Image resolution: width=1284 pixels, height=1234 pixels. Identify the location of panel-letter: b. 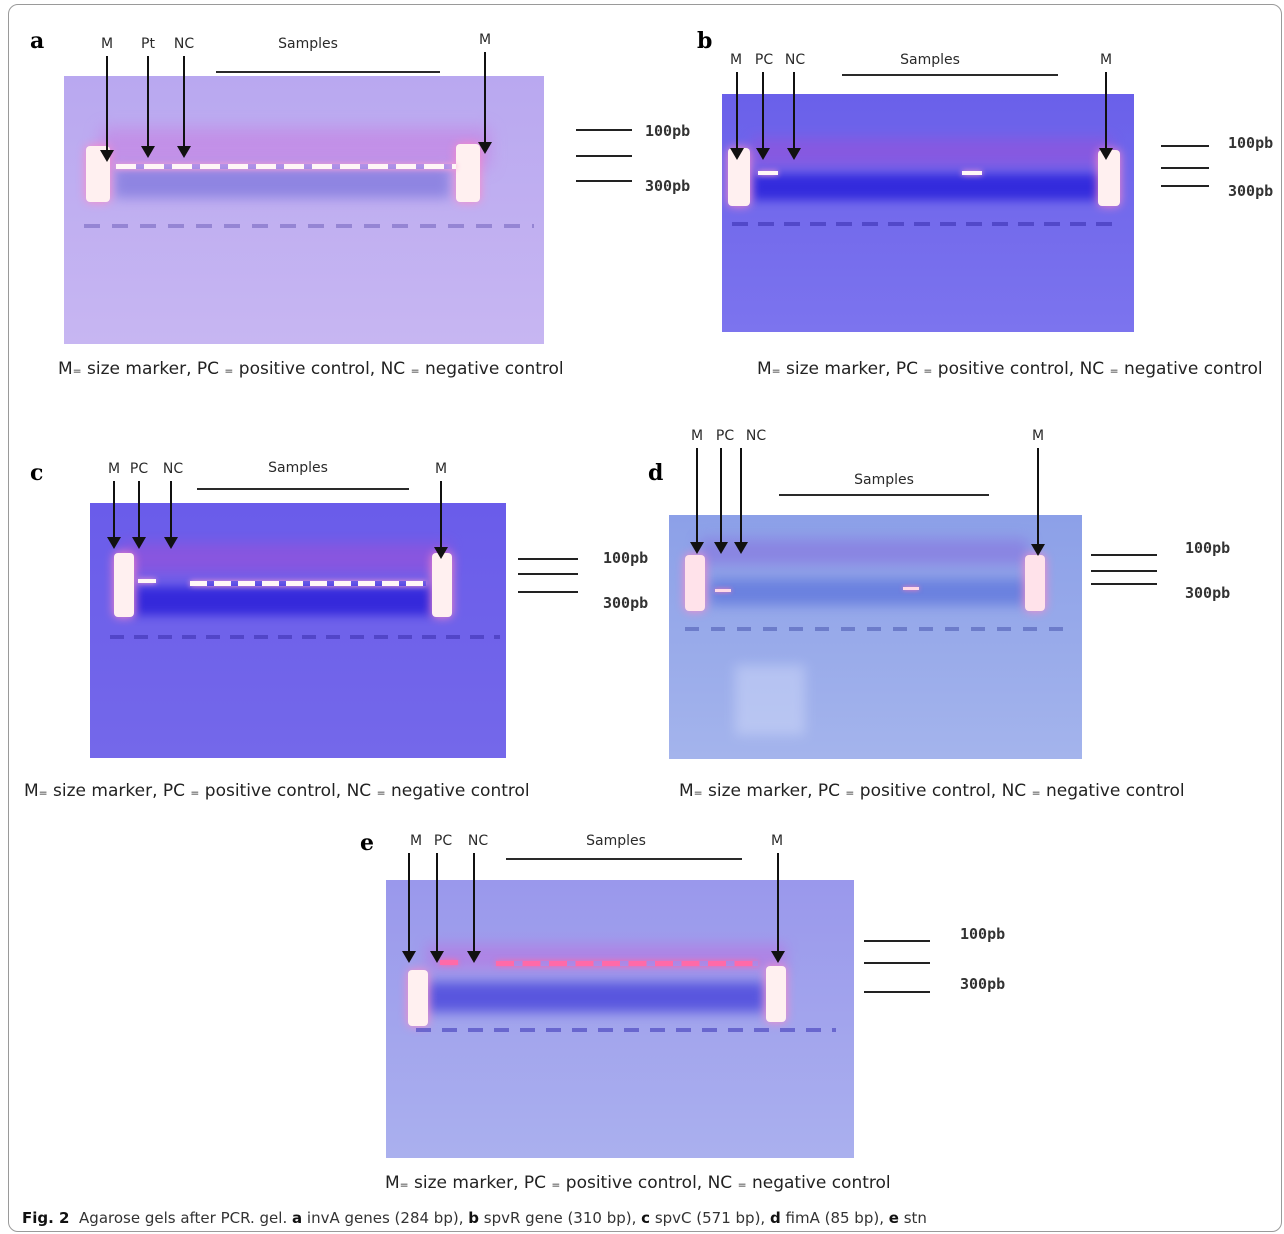
(705, 41).